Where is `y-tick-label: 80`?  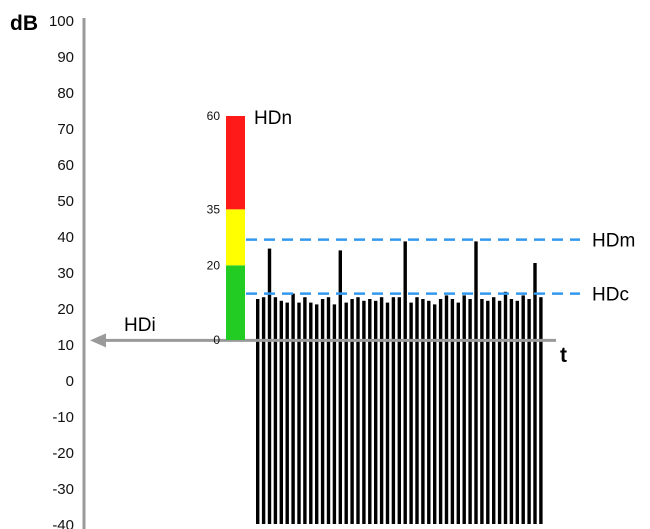
y-tick-label: 80 is located at coordinates (65, 93).